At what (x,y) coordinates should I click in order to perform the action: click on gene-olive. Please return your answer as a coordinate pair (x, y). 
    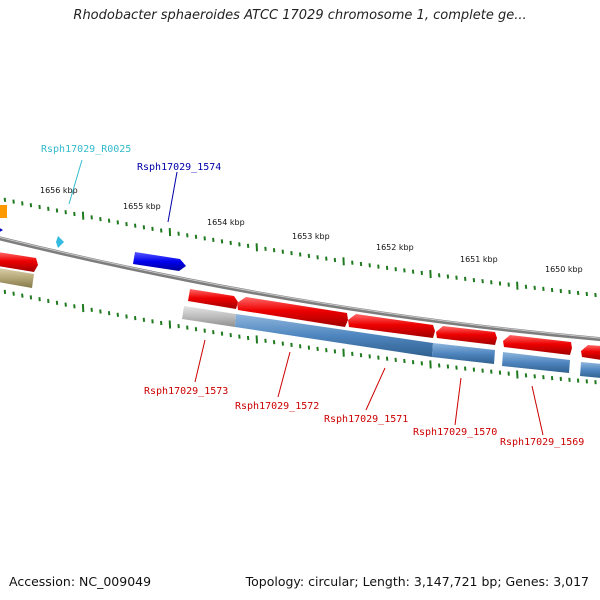
    Looking at the image, I should click on (17, 278).